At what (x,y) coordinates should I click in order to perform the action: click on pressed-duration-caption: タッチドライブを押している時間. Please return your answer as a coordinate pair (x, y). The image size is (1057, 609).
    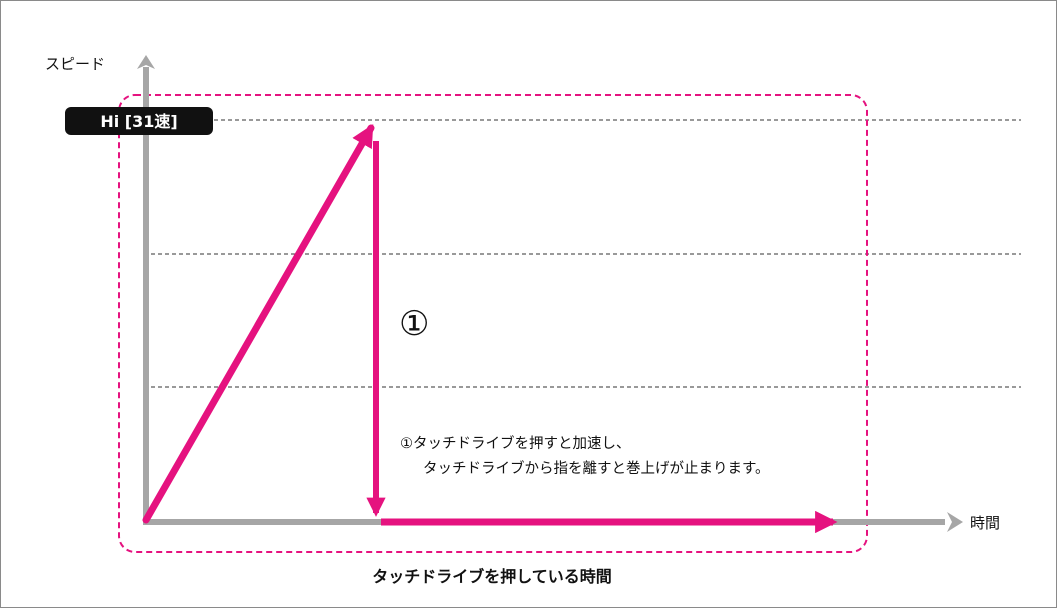
    Looking at the image, I should click on (492, 576).